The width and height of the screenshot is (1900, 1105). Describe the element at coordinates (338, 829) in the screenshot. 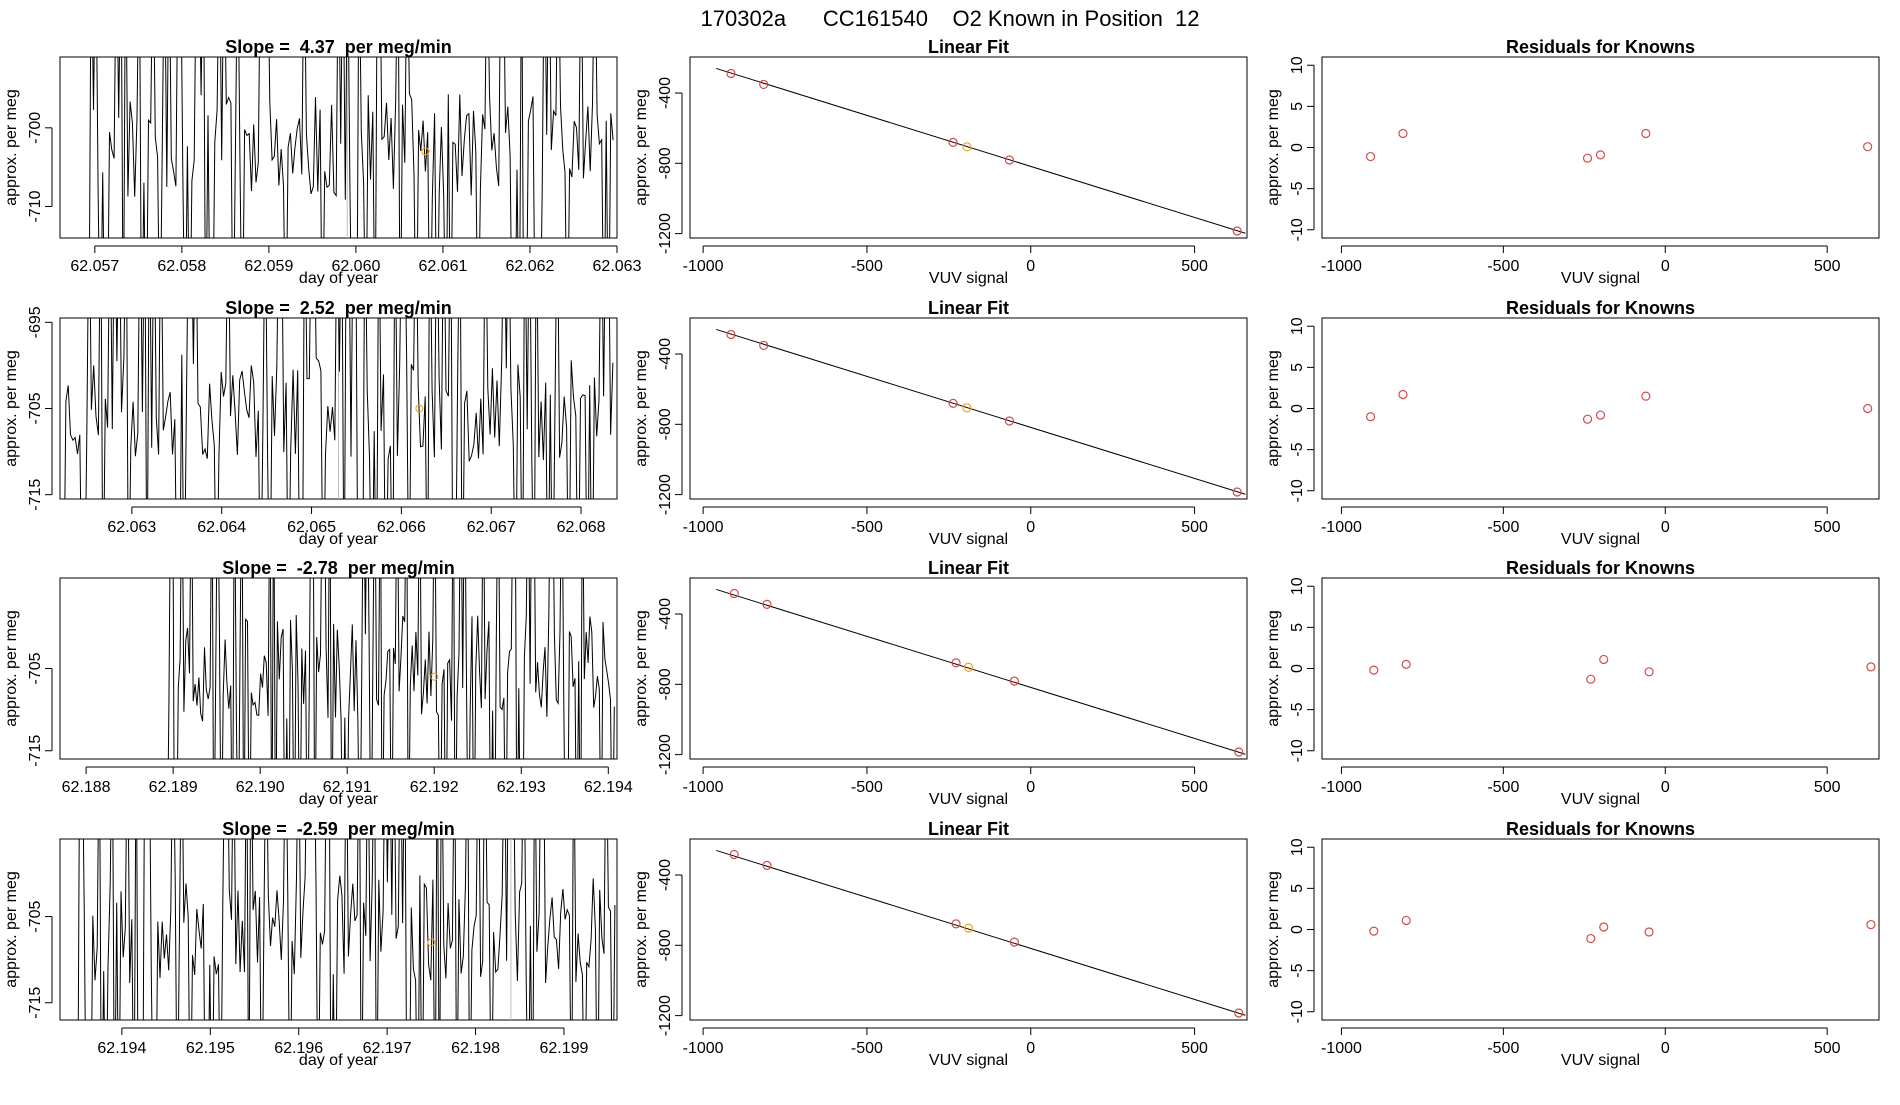

I see `chart-title: Slope = -2.59 per meg/min` at that location.